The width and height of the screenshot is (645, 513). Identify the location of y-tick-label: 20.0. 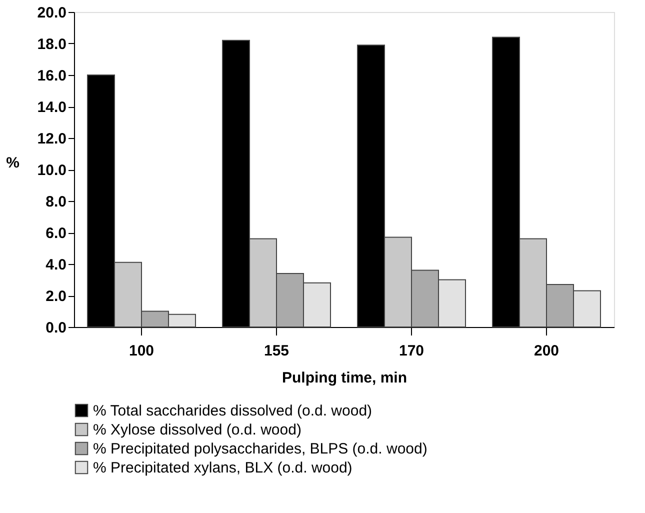
(51, 13).